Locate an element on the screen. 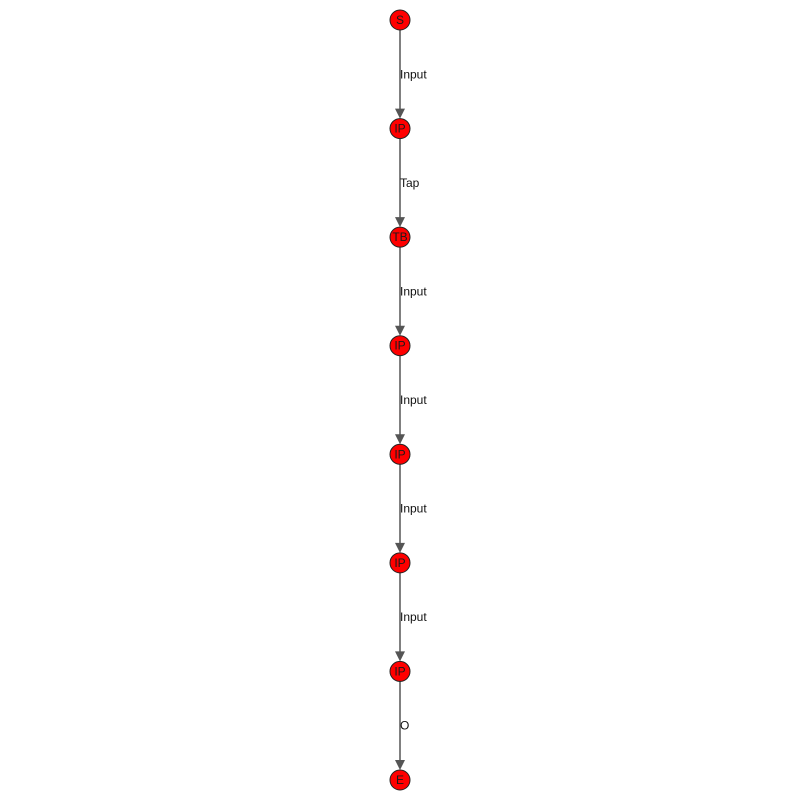  nodes-layer: S IP TB IP IP IP IP E is located at coordinates (400, 400).